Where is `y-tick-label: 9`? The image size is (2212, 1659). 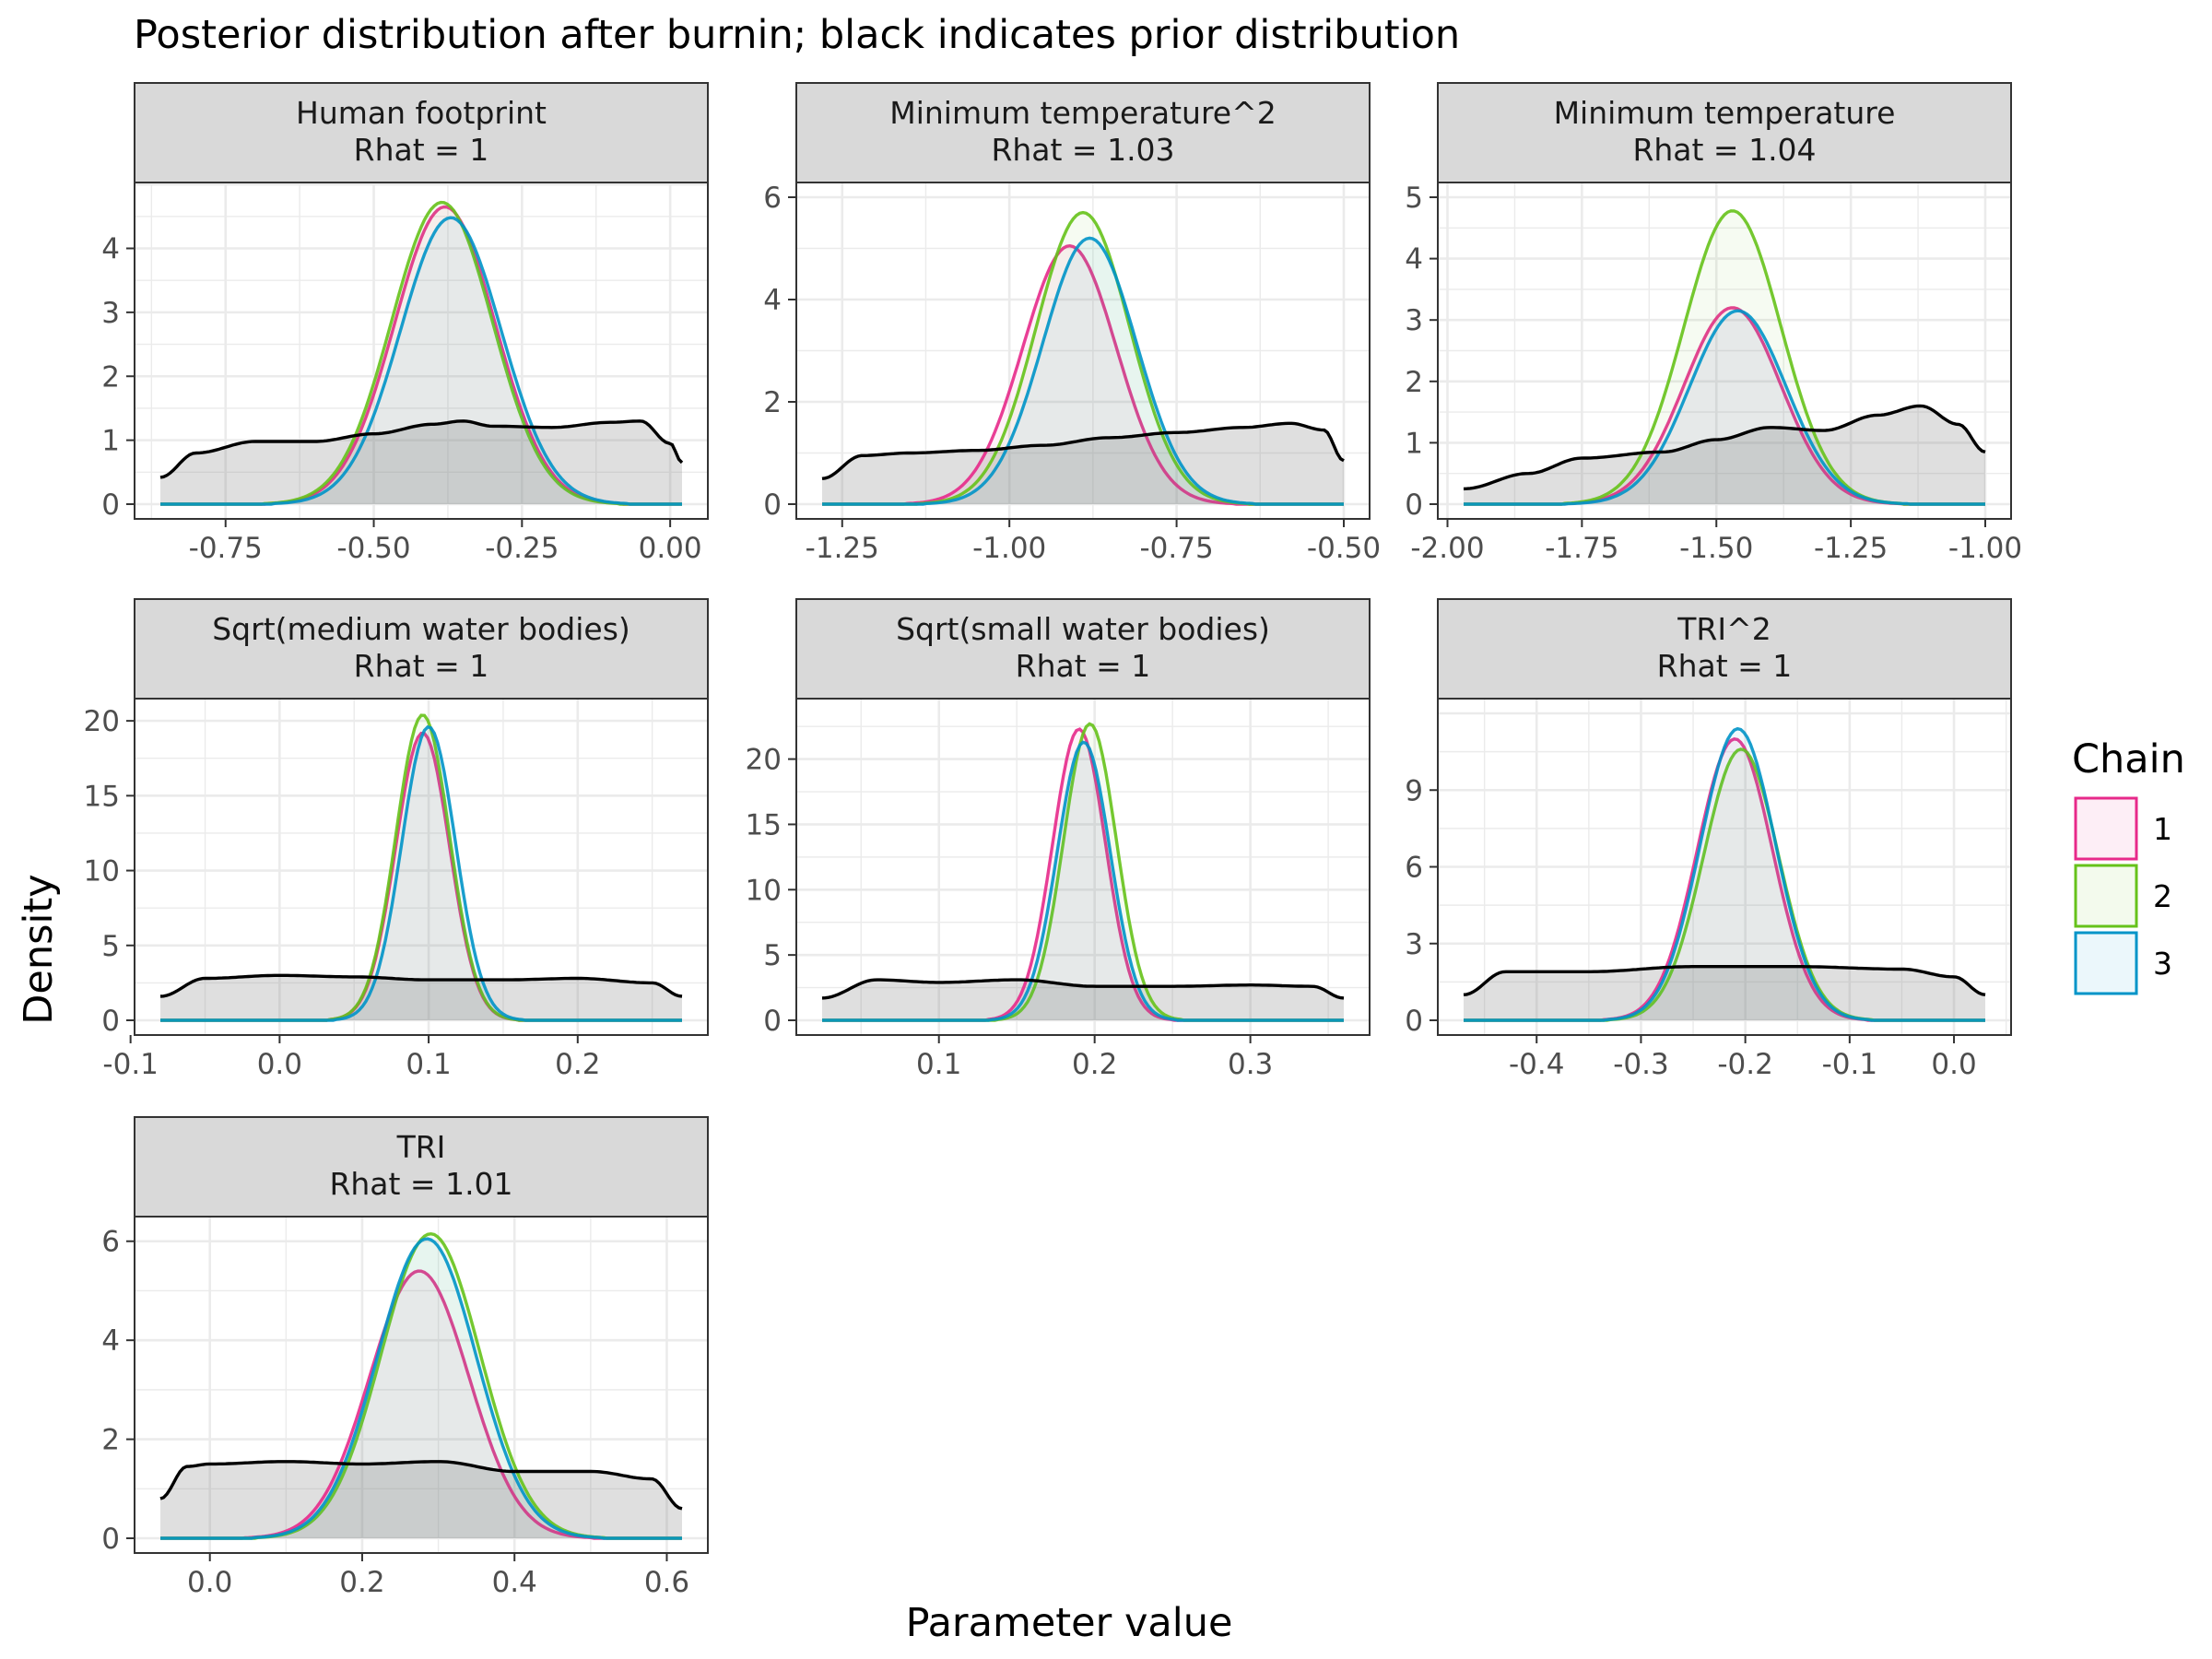 y-tick-label: 9 is located at coordinates (1414, 790).